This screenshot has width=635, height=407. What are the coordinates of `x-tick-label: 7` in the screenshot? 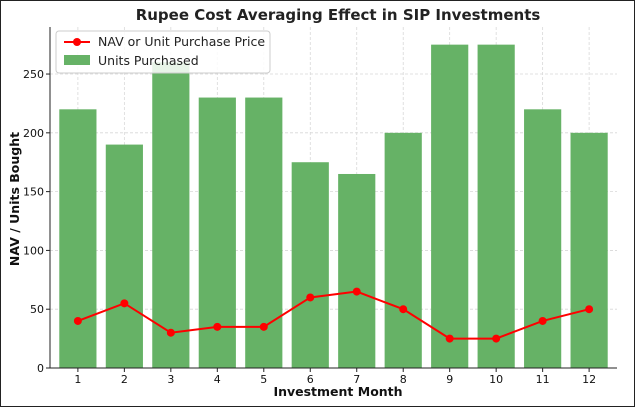 It's located at (356, 379).